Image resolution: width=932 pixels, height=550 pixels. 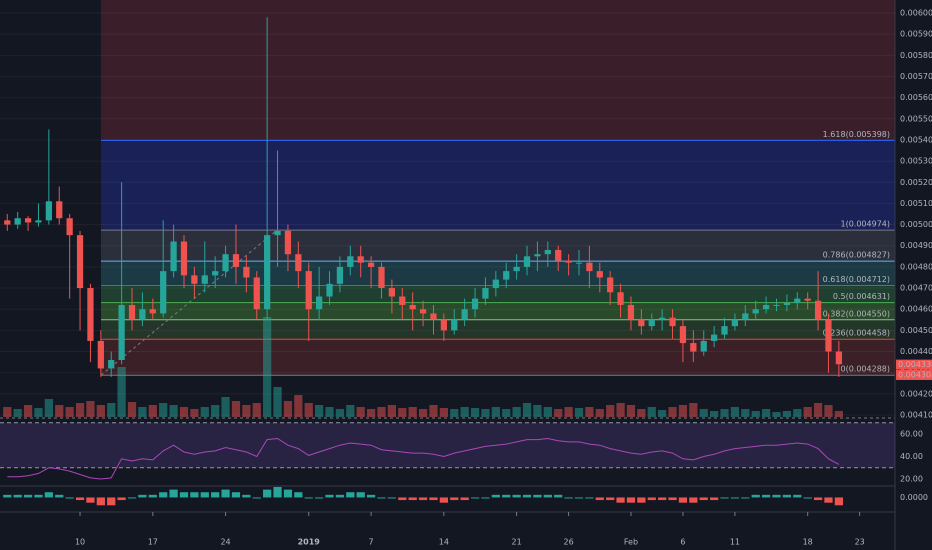 What do you see at coordinates (916, 55) in the screenshot?
I see `y-tick-label: 0.00580` at bounding box center [916, 55].